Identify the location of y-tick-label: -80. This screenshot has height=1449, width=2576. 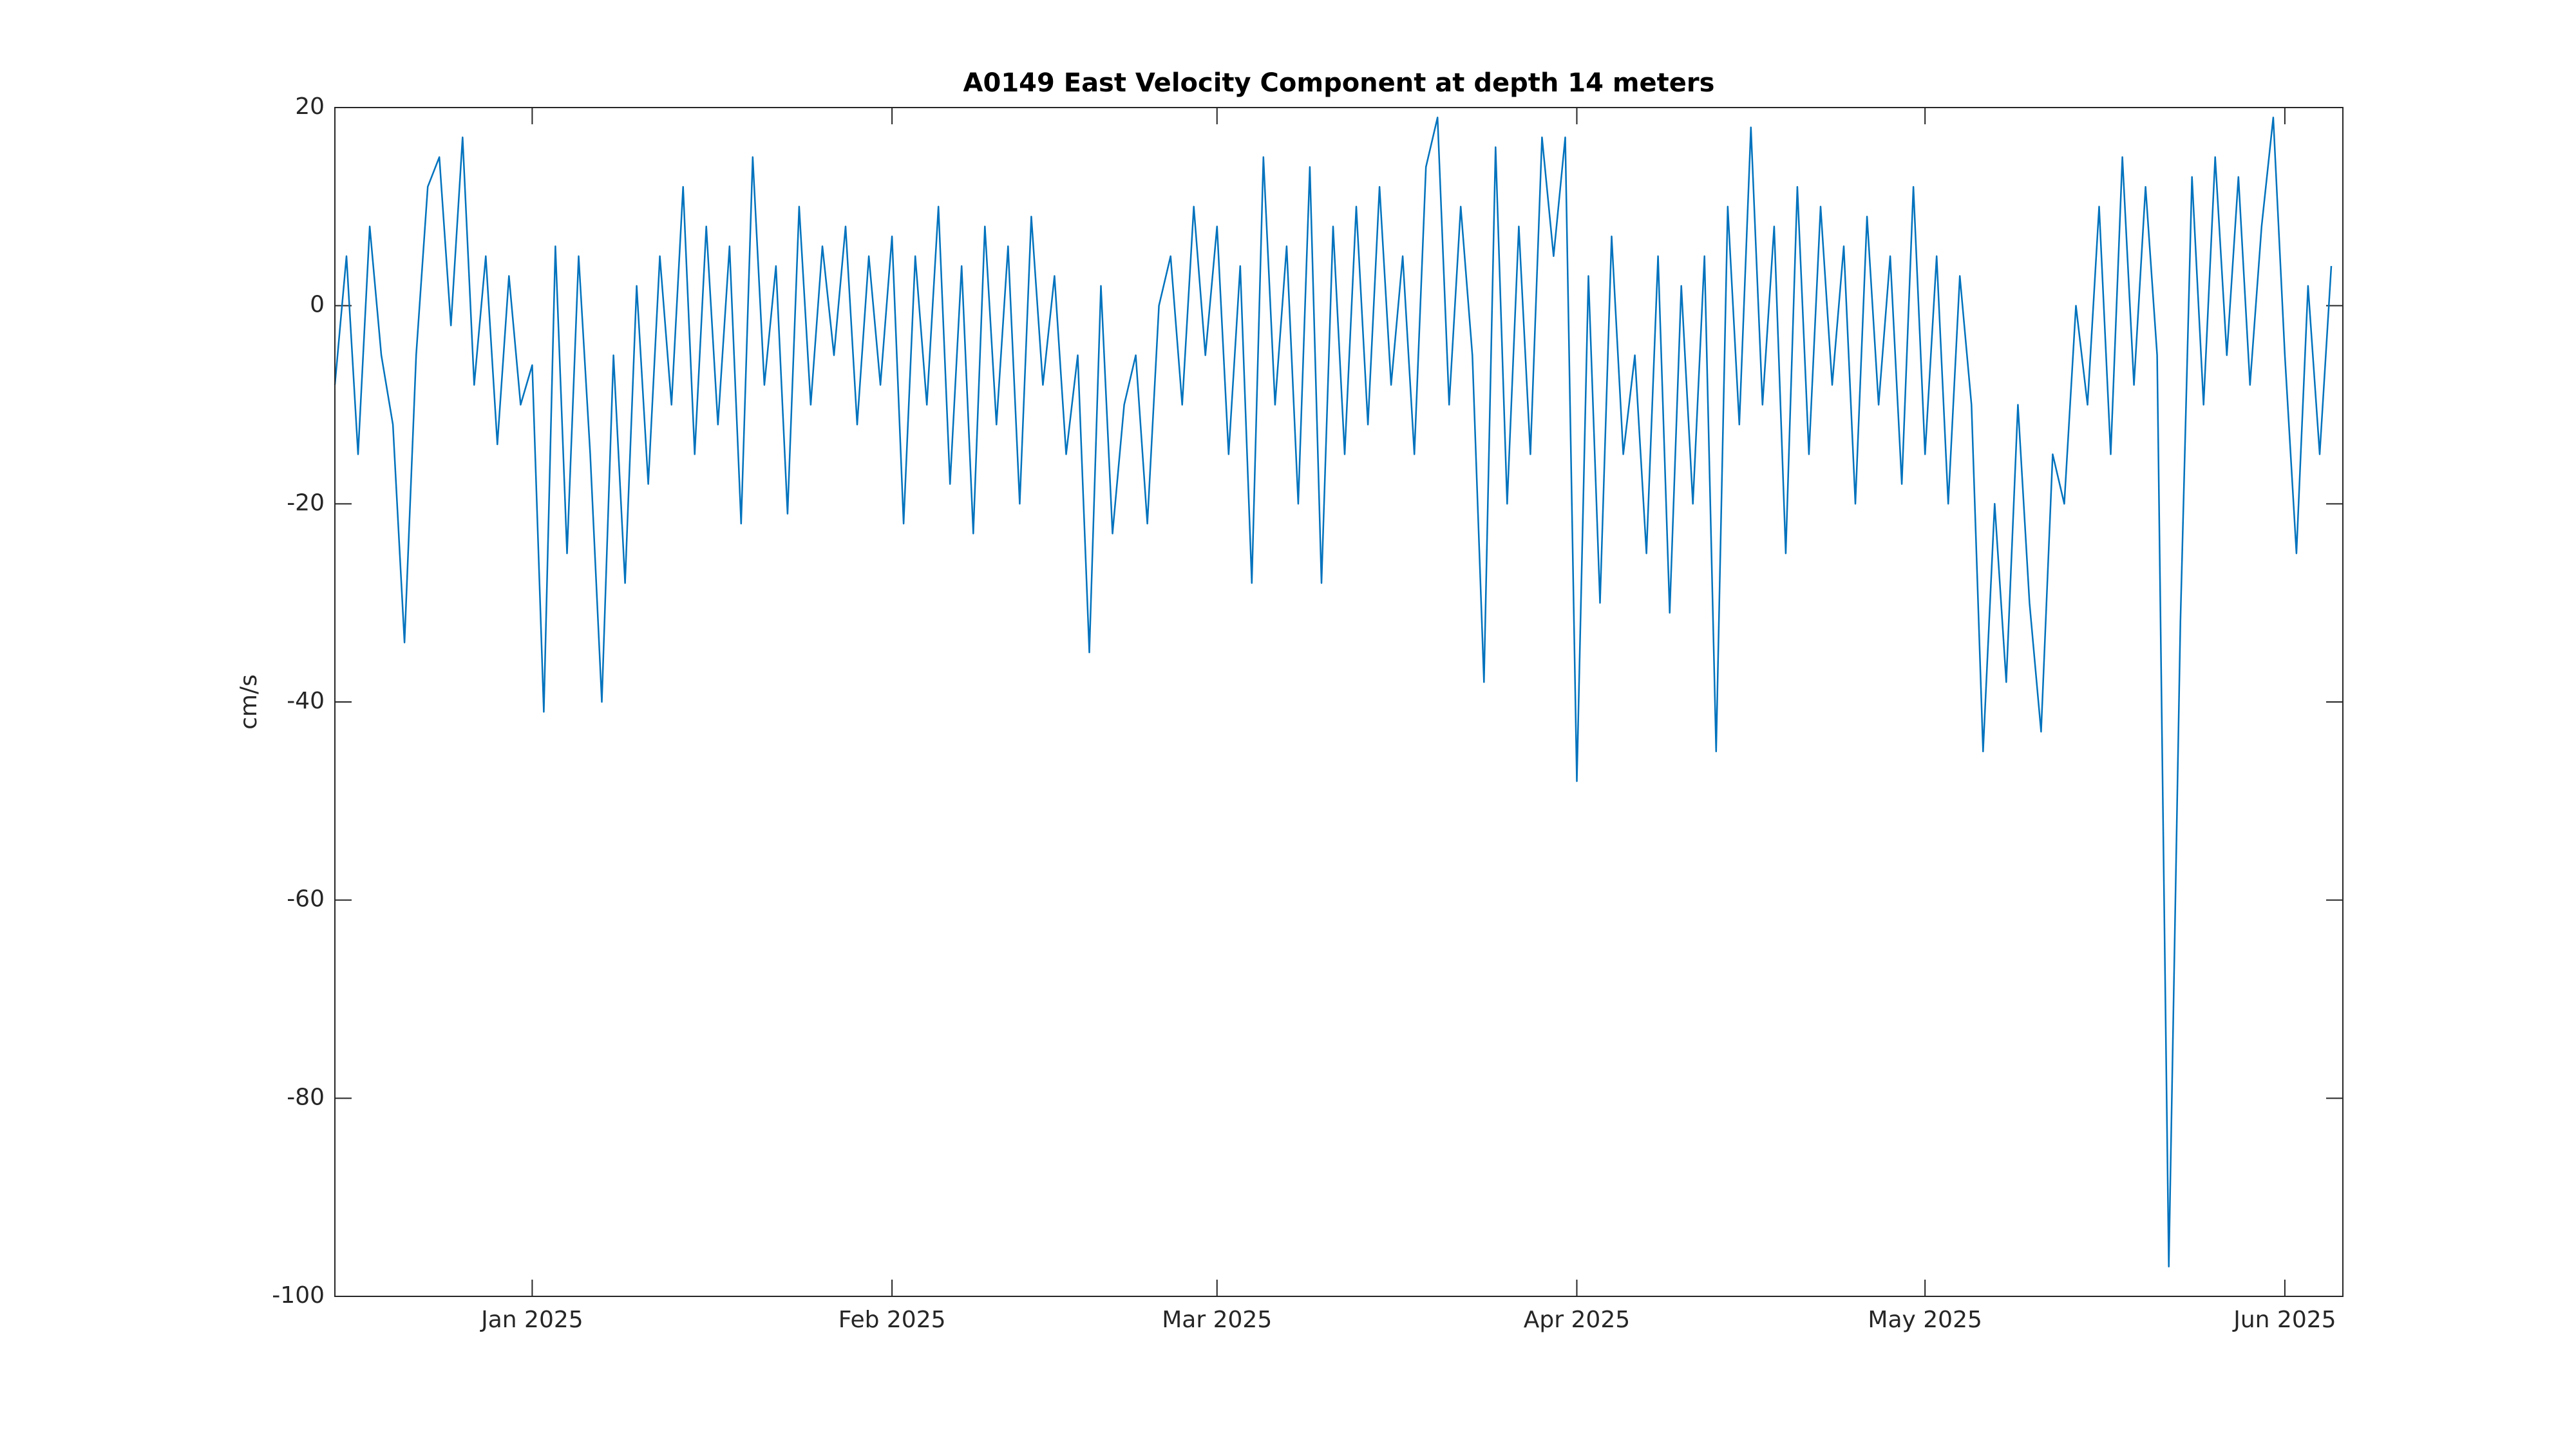
(306, 1097).